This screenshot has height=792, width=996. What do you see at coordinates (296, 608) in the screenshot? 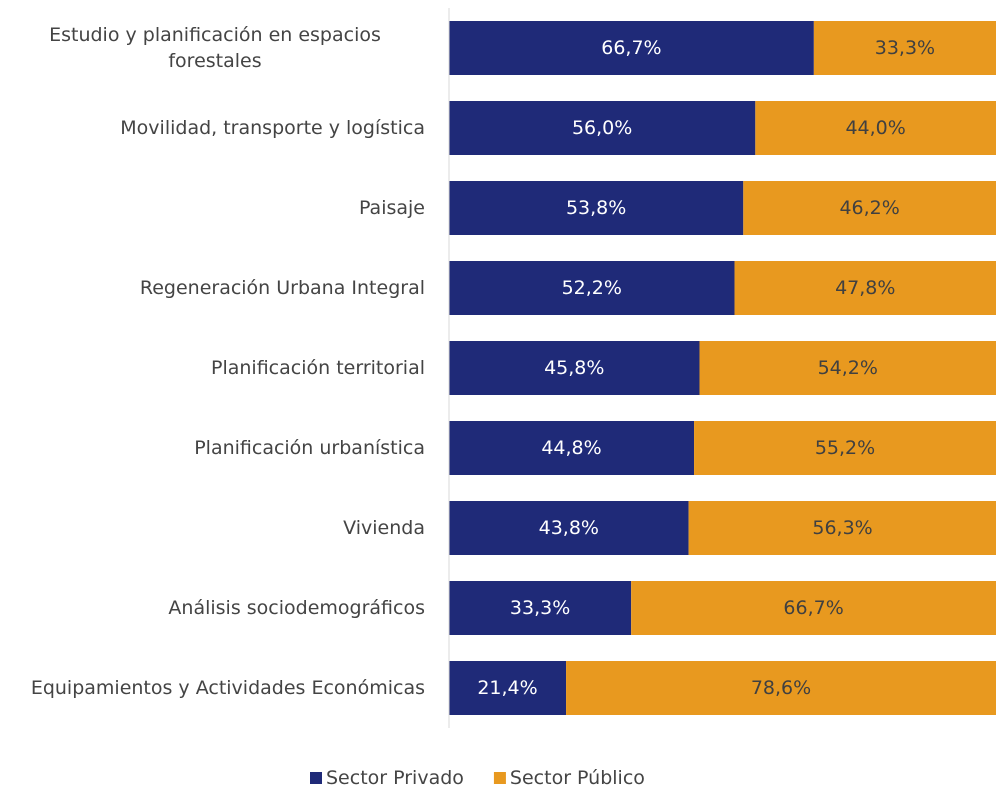
I see `category-text: Análisis sociodemográficos` at bounding box center [296, 608].